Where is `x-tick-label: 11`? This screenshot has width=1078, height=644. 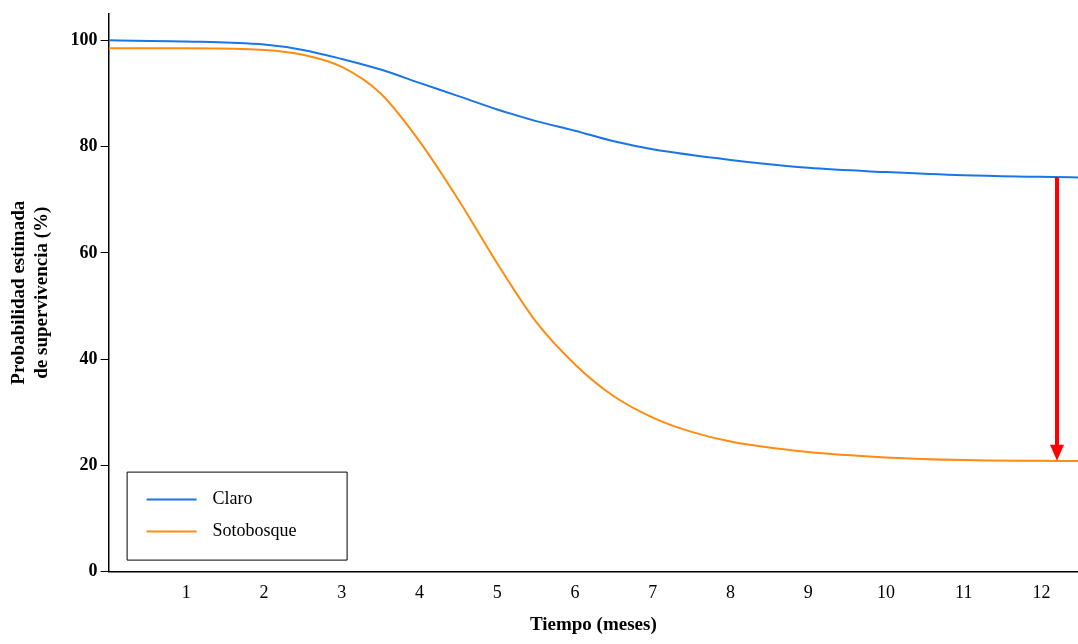
x-tick-label: 11 is located at coordinates (964, 592).